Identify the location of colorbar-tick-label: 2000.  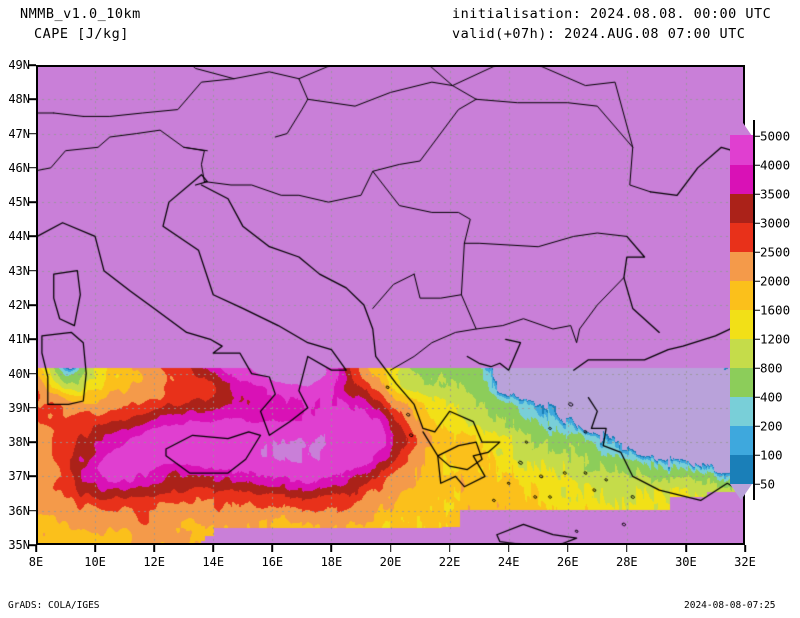
(775, 281).